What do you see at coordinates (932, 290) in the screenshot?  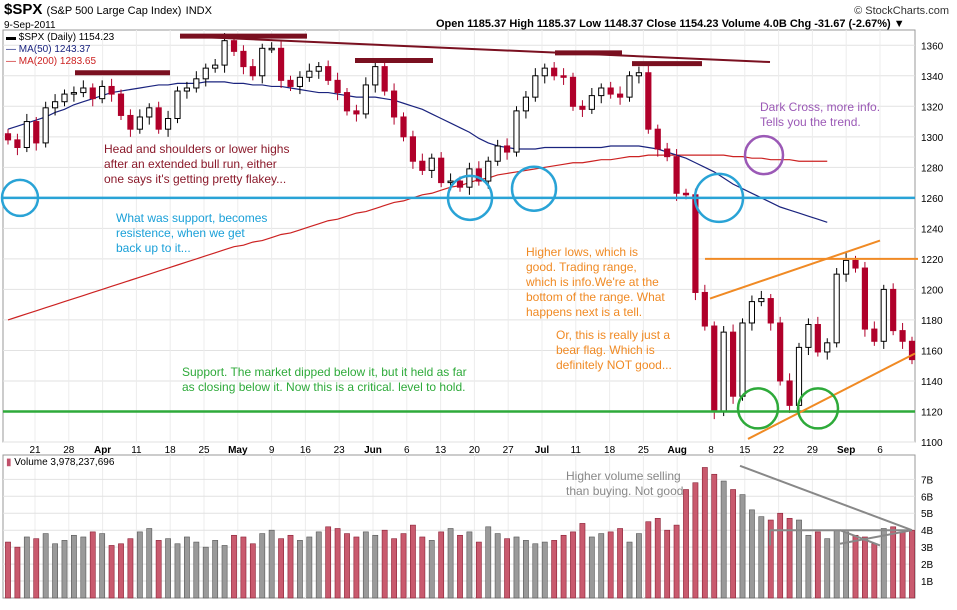 I see `price-tick-label: 1200` at bounding box center [932, 290].